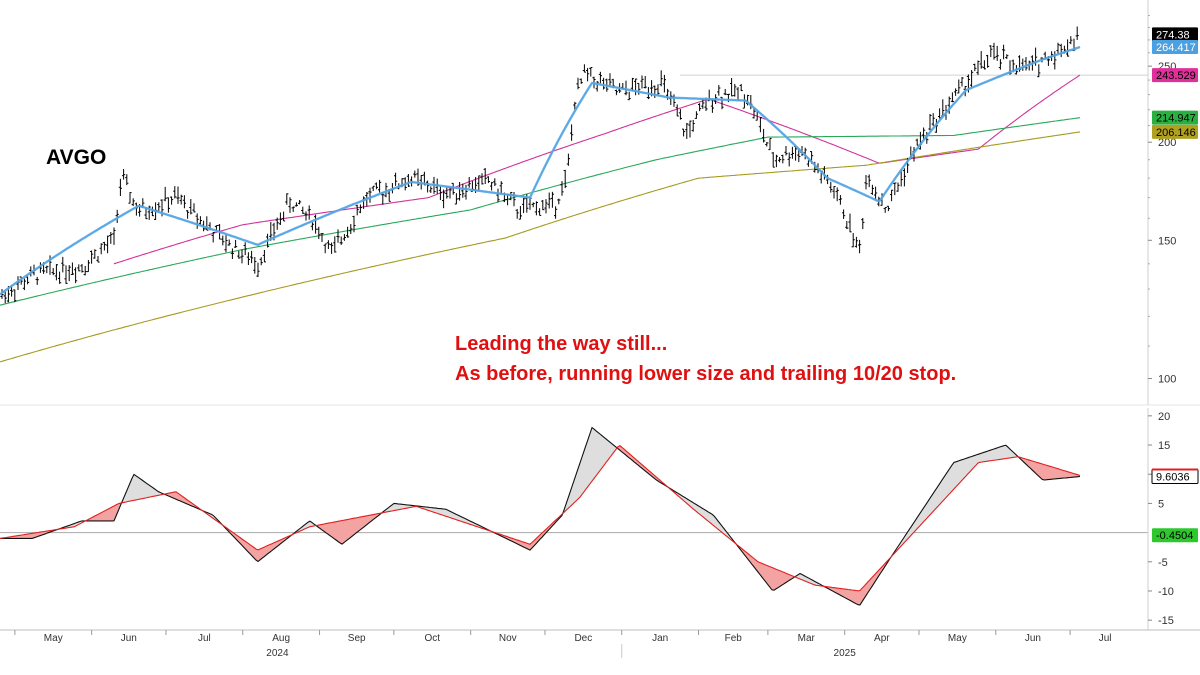 Image resolution: width=1200 pixels, height=675 pixels. I want to click on price-label-text: 264.417, so click(1176, 48).